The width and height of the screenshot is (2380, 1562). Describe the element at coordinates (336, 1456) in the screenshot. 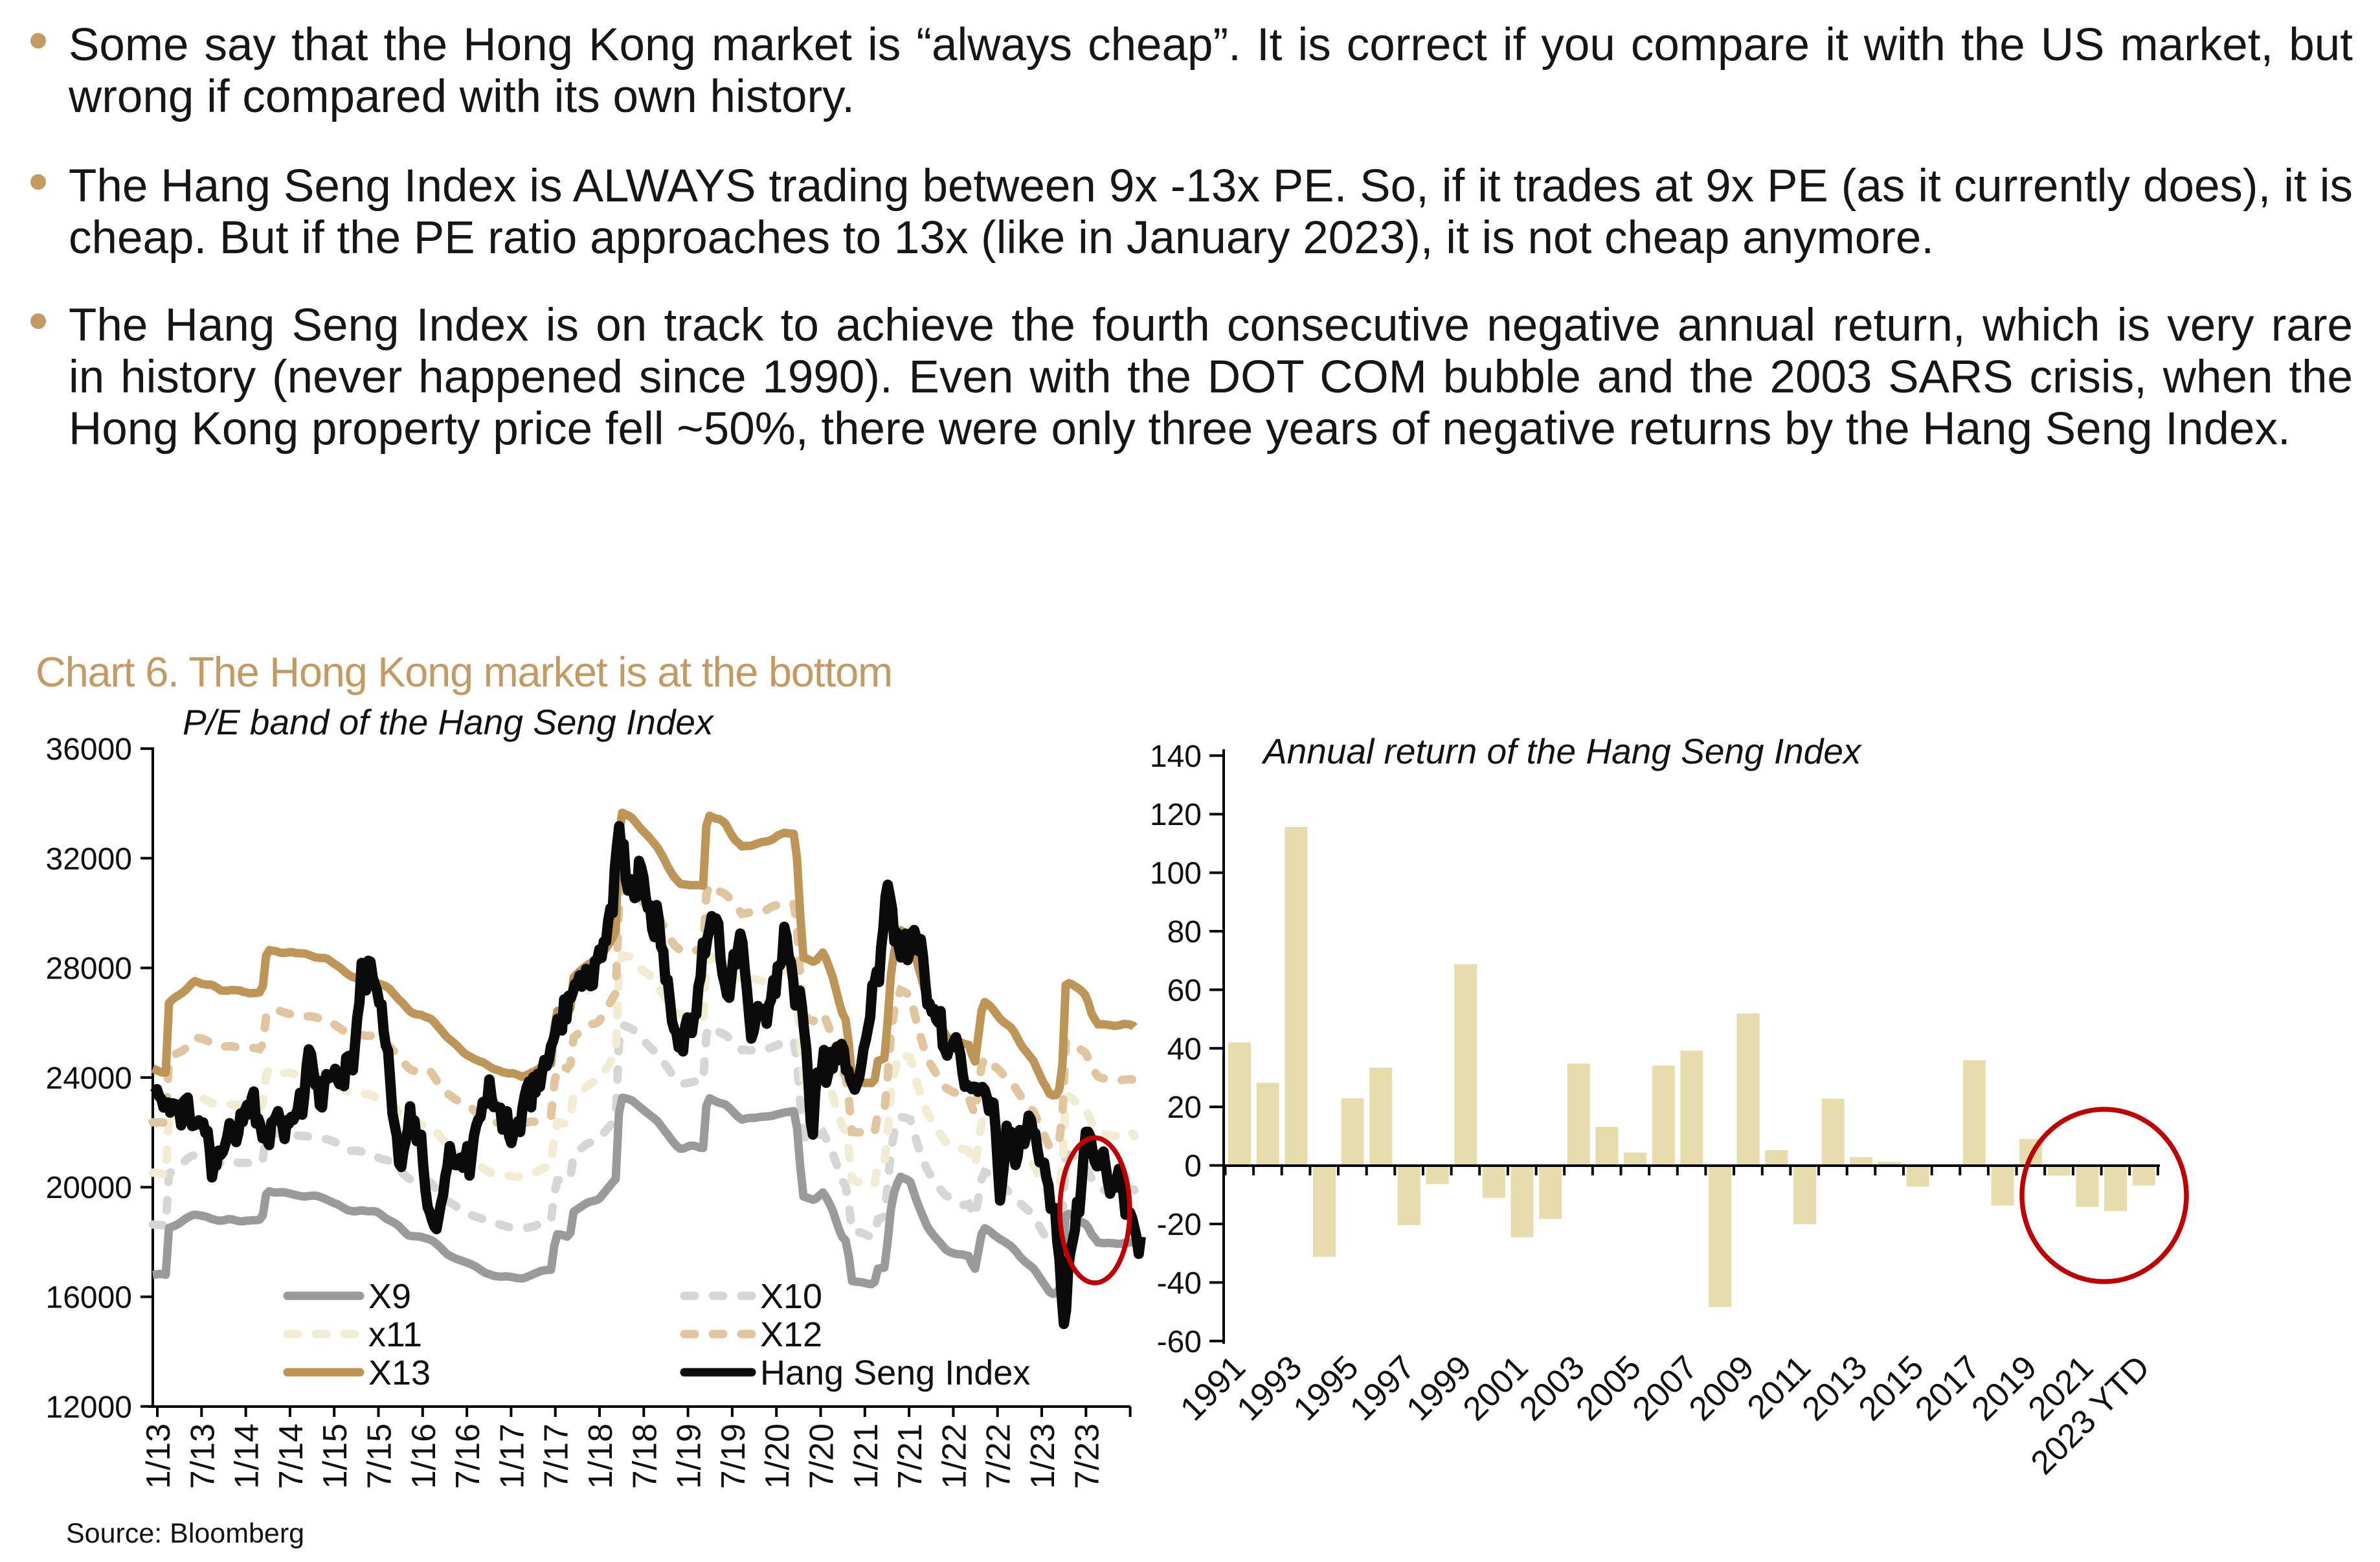

I see `svg-text: 1/15` at that location.